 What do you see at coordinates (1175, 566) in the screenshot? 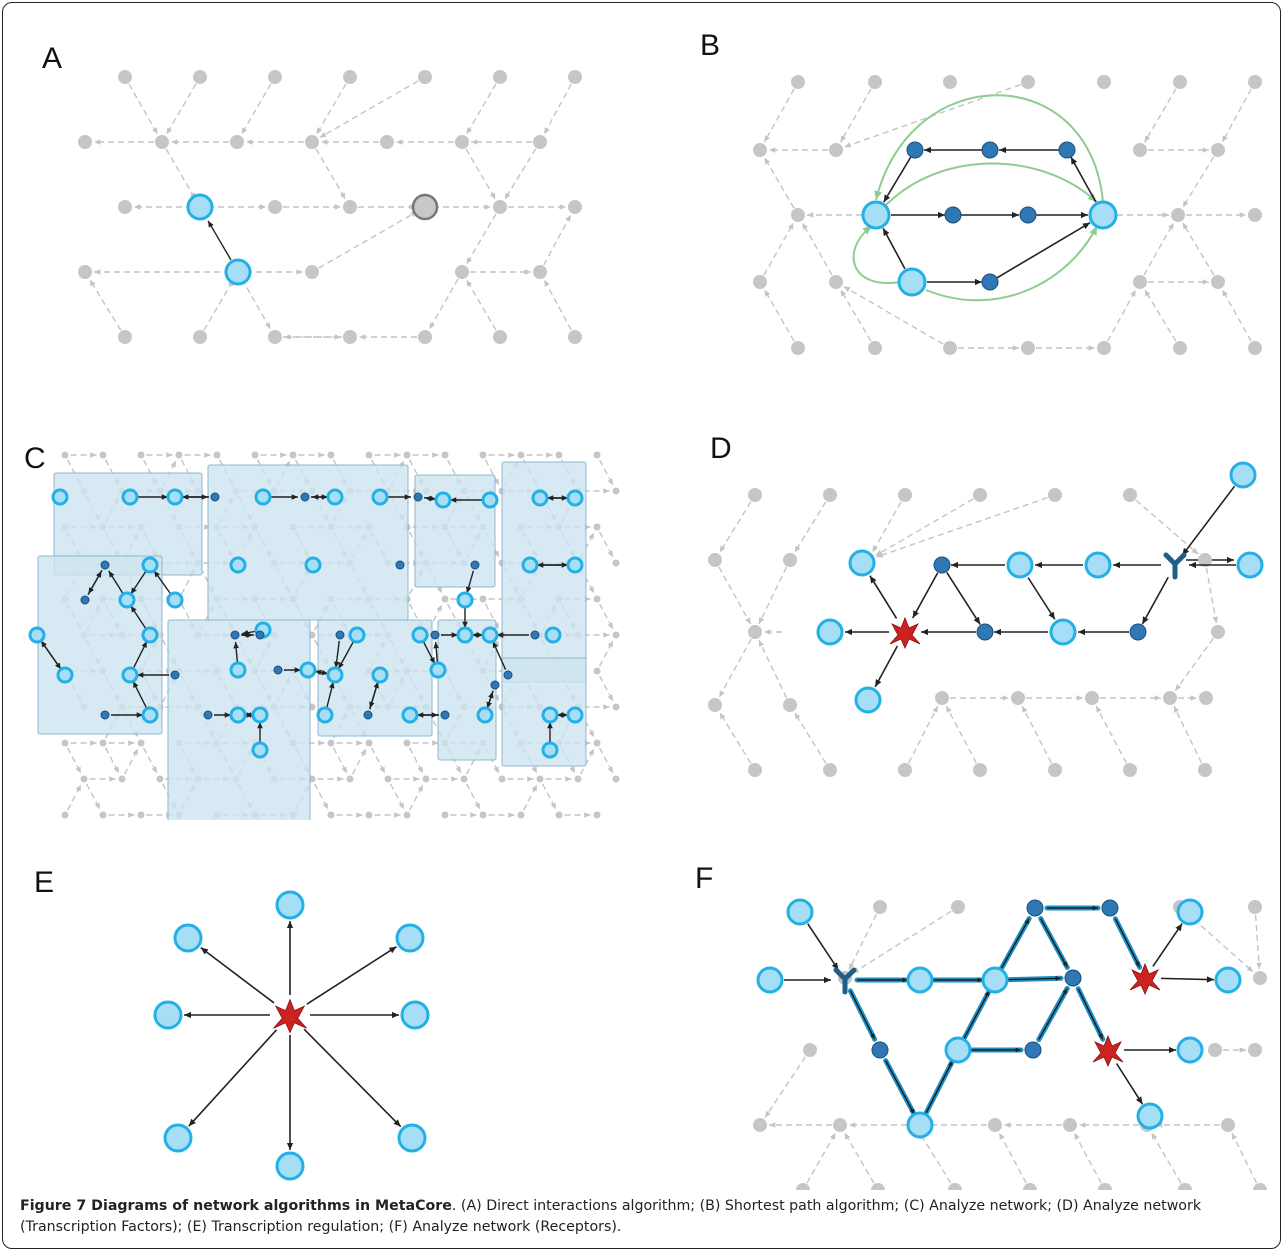
I see `receptor-icon` at bounding box center [1175, 566].